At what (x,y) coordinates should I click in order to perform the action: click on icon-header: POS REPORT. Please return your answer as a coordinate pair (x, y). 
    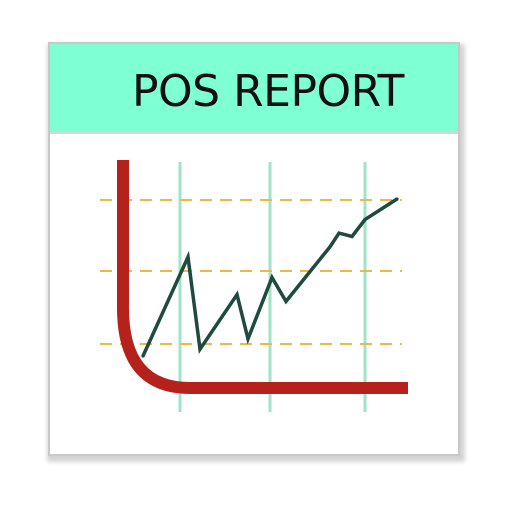
    Looking at the image, I should click on (254, 89).